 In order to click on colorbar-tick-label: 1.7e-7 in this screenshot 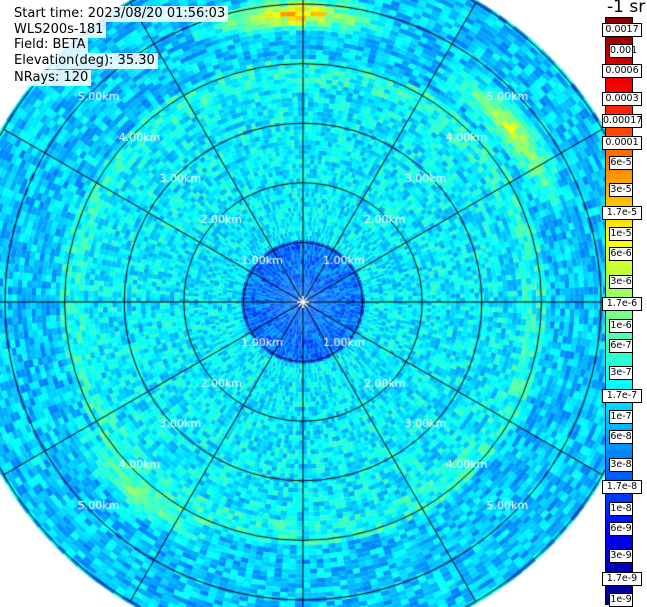, I will do `click(622, 395)`.